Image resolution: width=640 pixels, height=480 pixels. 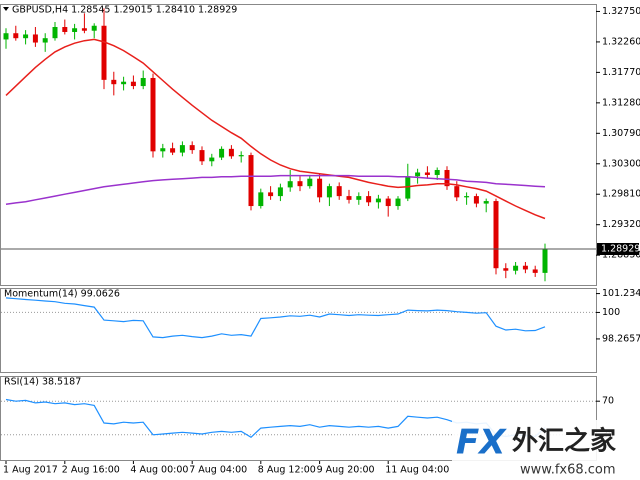 I want to click on y-tick-label: 1.29320, so click(x=621, y=224).